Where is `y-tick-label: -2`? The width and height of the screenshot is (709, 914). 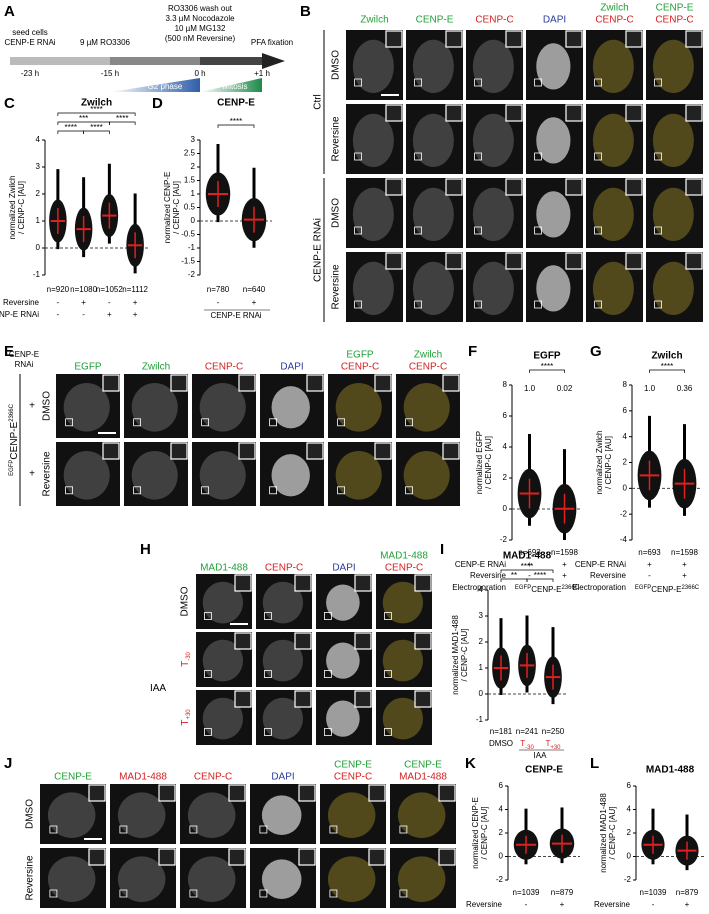 y-tick-label: -2 is located at coordinates (500, 879).